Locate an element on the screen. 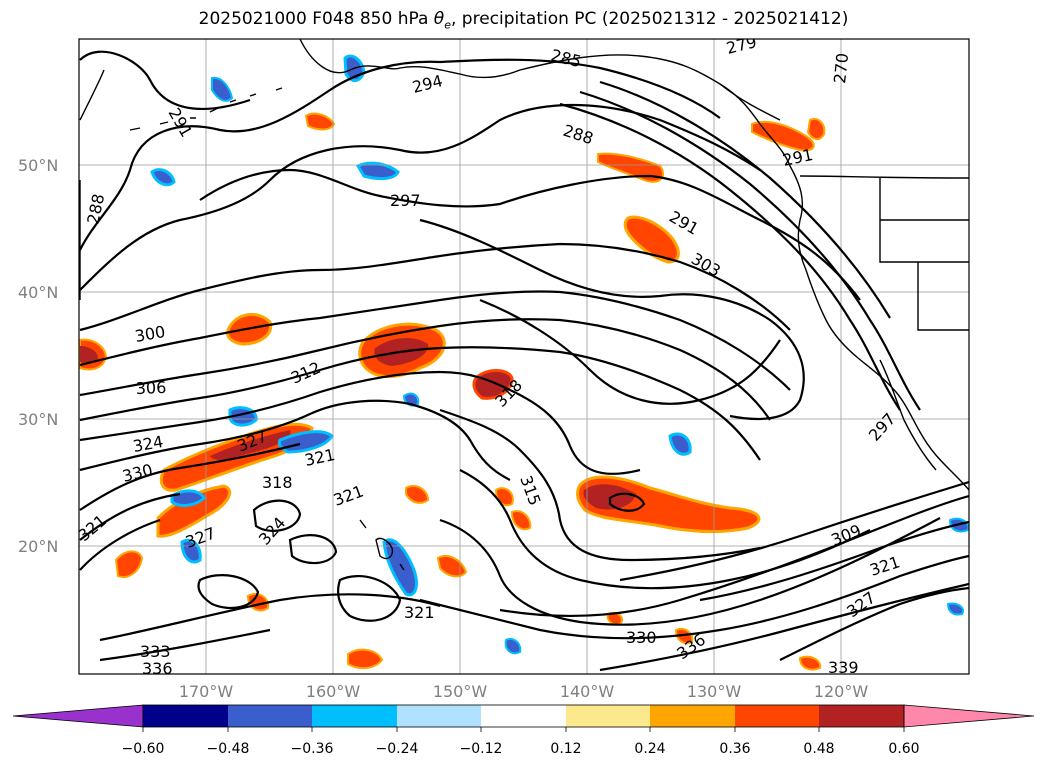 The image size is (1047, 767). lat-label-40n: 40°N is located at coordinates (38, 292).